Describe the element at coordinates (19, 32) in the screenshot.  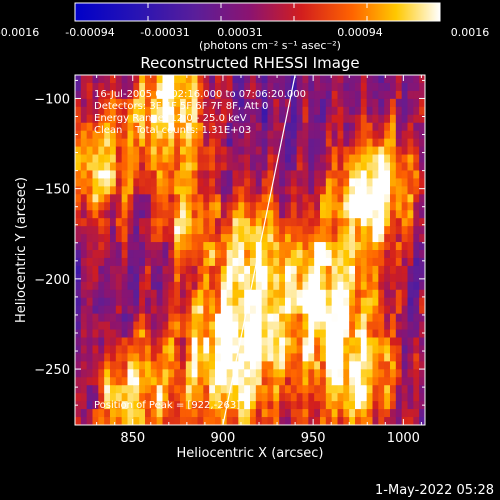
I see `colorbar-tick-label: -0.0016` at that location.